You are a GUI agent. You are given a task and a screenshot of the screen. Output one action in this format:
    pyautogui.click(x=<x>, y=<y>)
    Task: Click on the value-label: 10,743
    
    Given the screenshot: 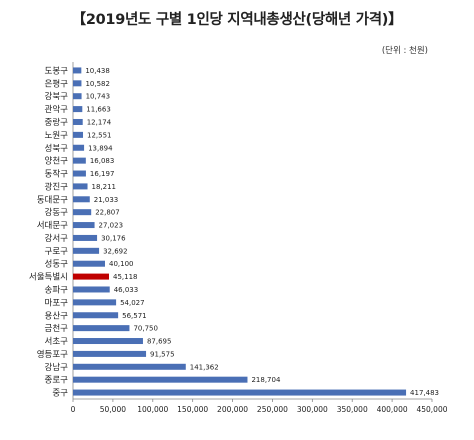 What is the action you would take?
    pyautogui.click(x=98, y=97)
    